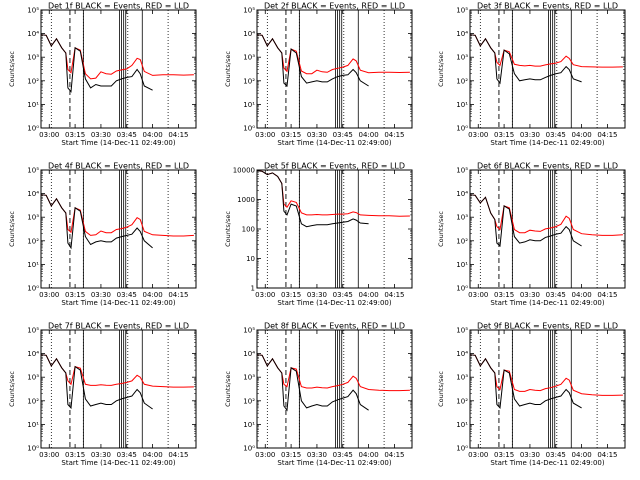 Image resolution: width=640 pixels, height=480 pixels. What do you see at coordinates (244, 171) in the screenshot?
I see `y-tick-label: 10000` at bounding box center [244, 171].